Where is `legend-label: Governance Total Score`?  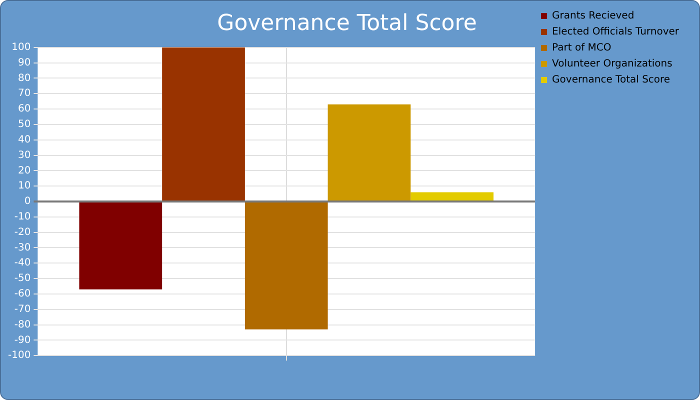
legend-label: Governance Total Score is located at coordinates (611, 80).